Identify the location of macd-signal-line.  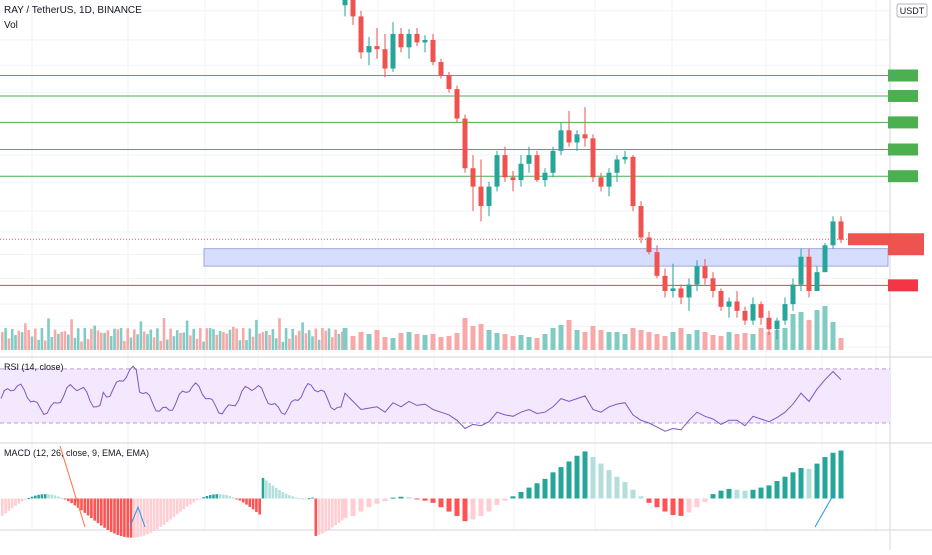
(72, 486).